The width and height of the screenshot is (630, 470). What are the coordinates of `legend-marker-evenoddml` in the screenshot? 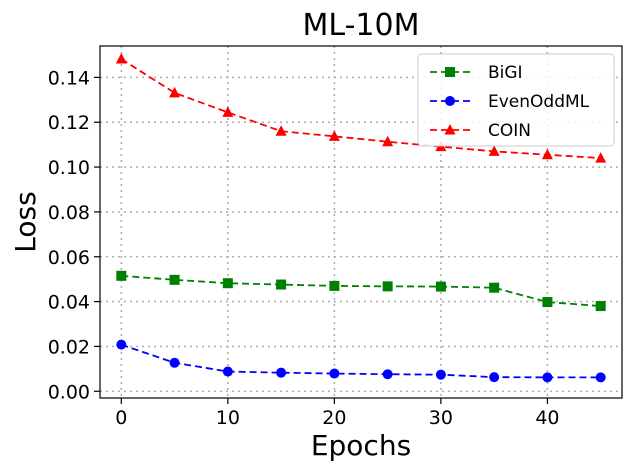 It's located at (450, 101).